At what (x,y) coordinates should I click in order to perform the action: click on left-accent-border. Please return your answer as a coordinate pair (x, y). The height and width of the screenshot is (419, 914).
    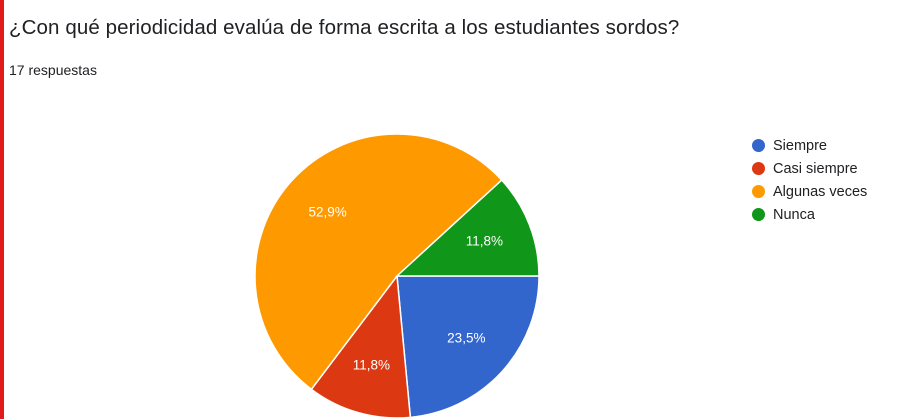
    Looking at the image, I should click on (2, 209).